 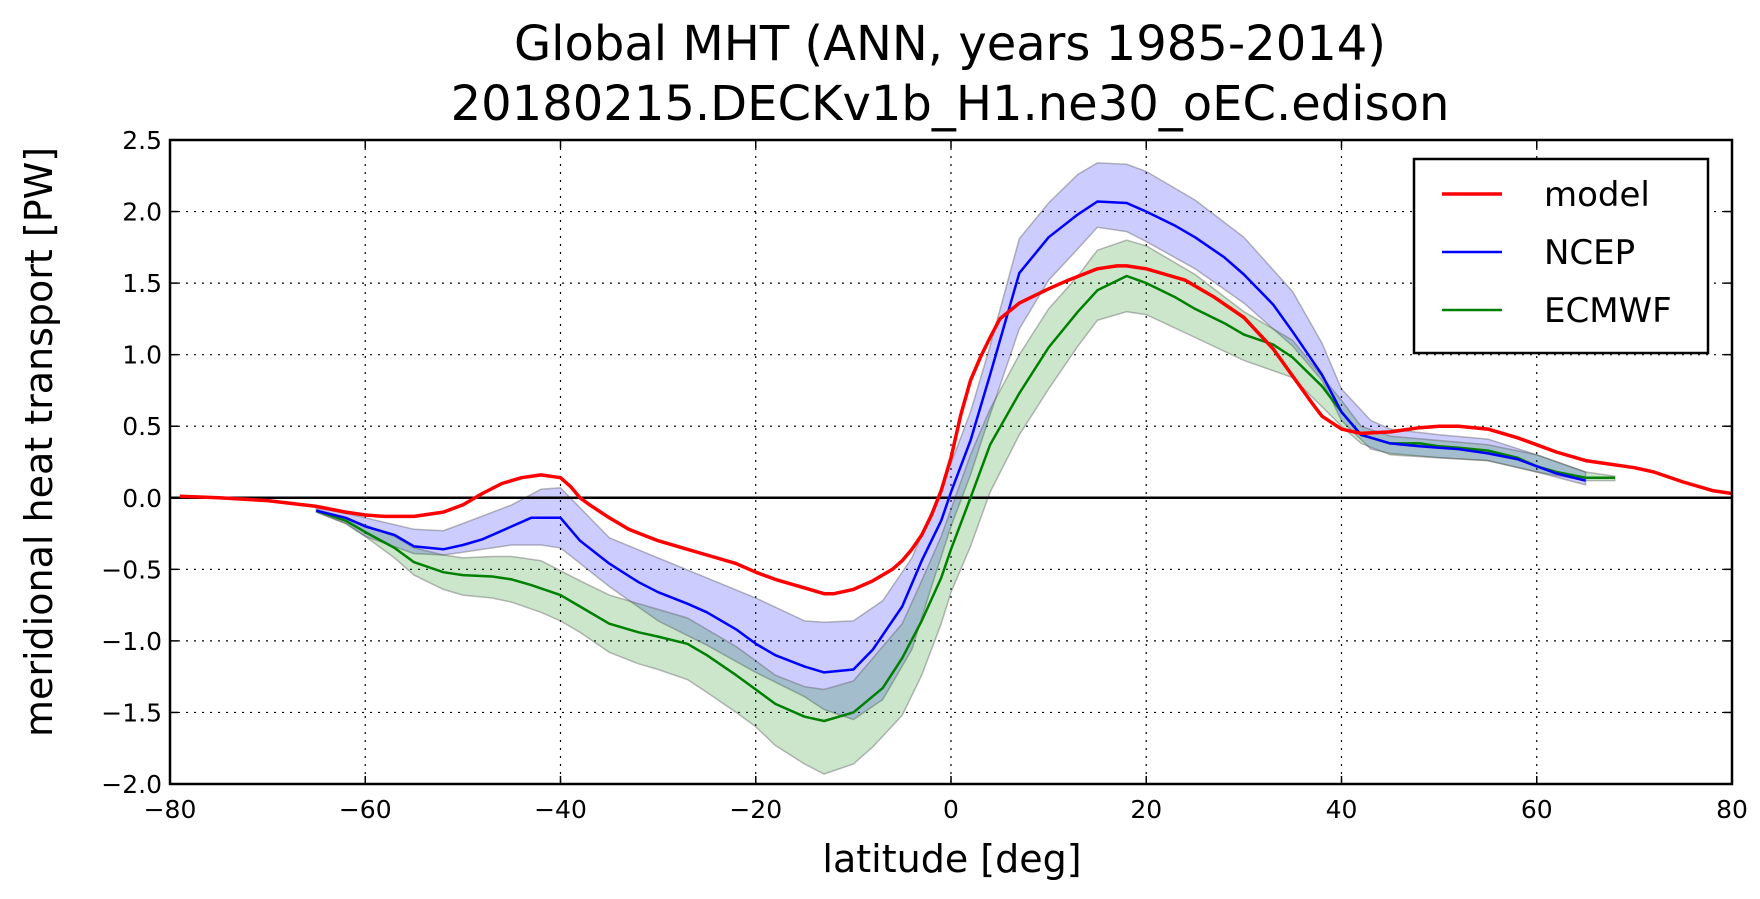 I want to click on y-tick-label: 2.5, so click(x=142, y=140).